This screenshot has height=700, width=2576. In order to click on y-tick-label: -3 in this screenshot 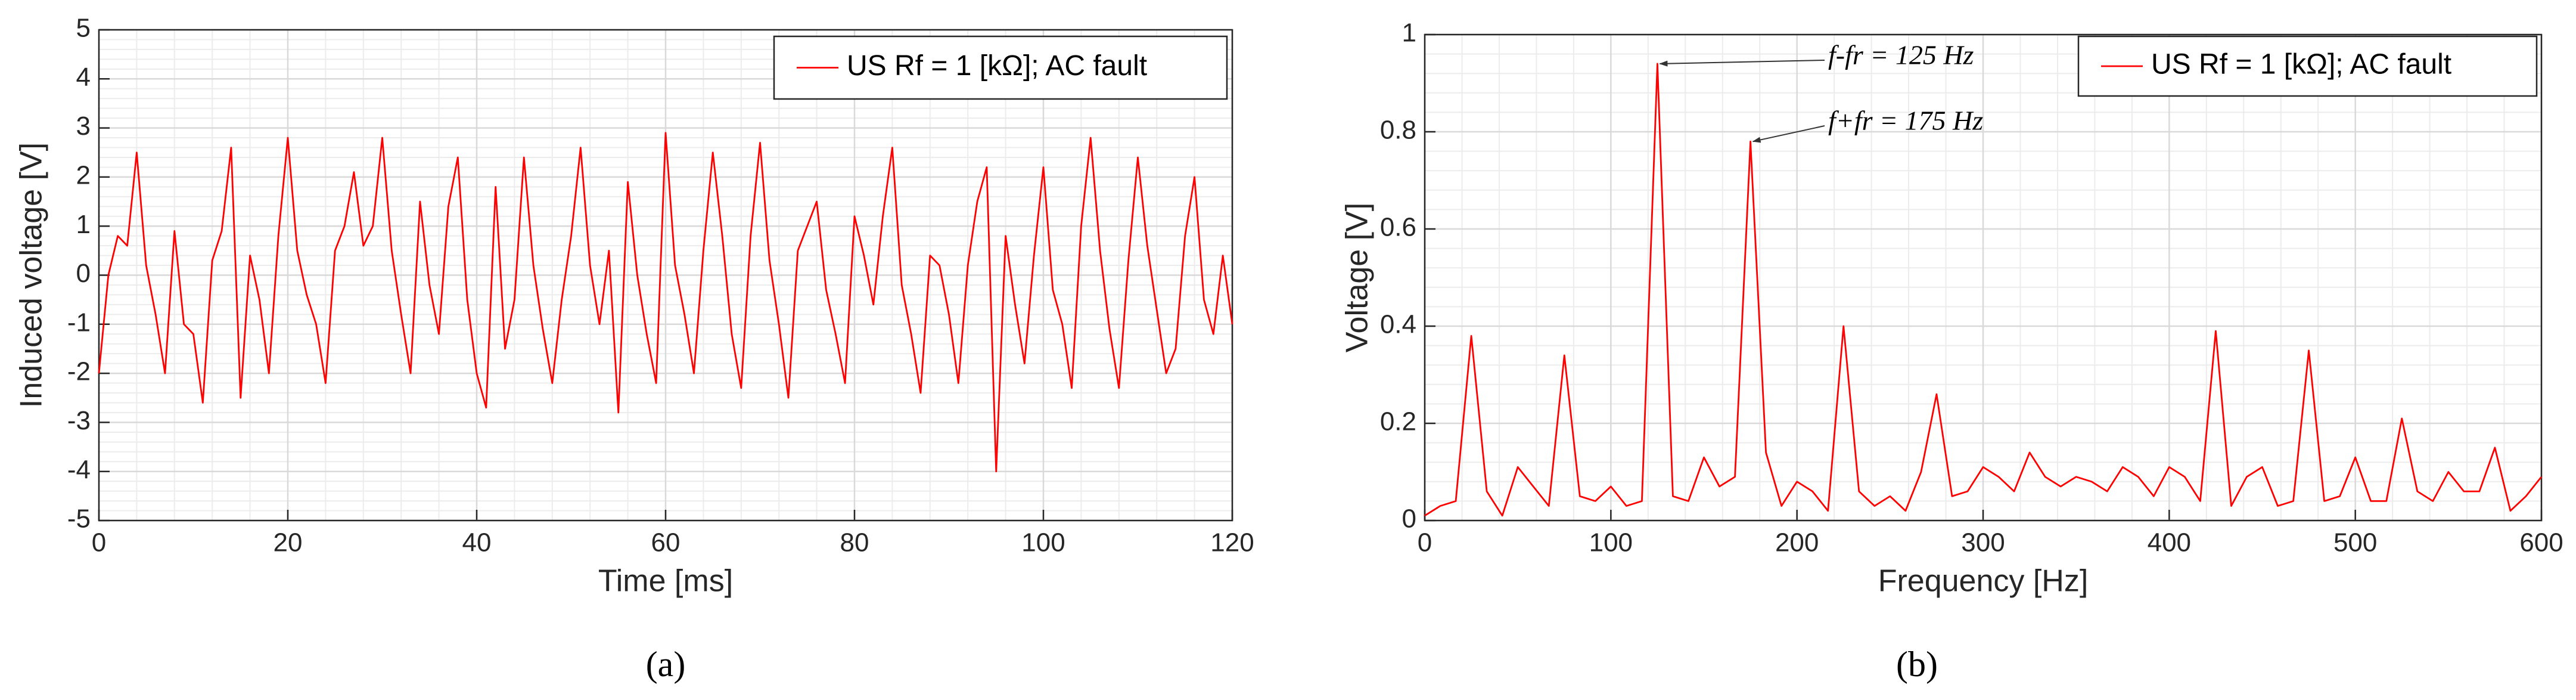, I will do `click(79, 420)`.